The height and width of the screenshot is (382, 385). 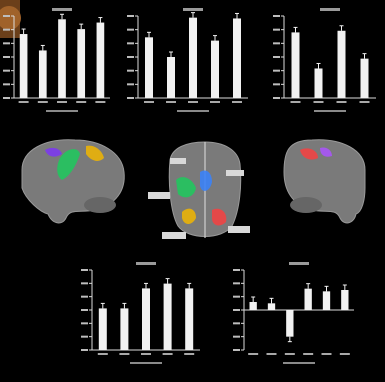 What do you see at coordinates (306, 205) in the screenshot?
I see `cerebellum-right` at bounding box center [306, 205].